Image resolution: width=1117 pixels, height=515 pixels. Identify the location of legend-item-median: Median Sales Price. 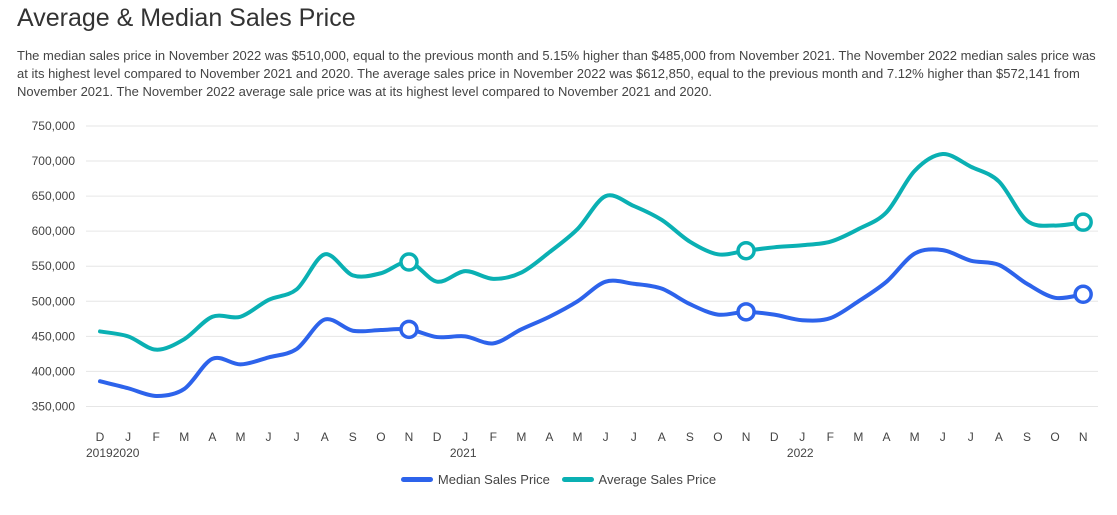
(475, 479).